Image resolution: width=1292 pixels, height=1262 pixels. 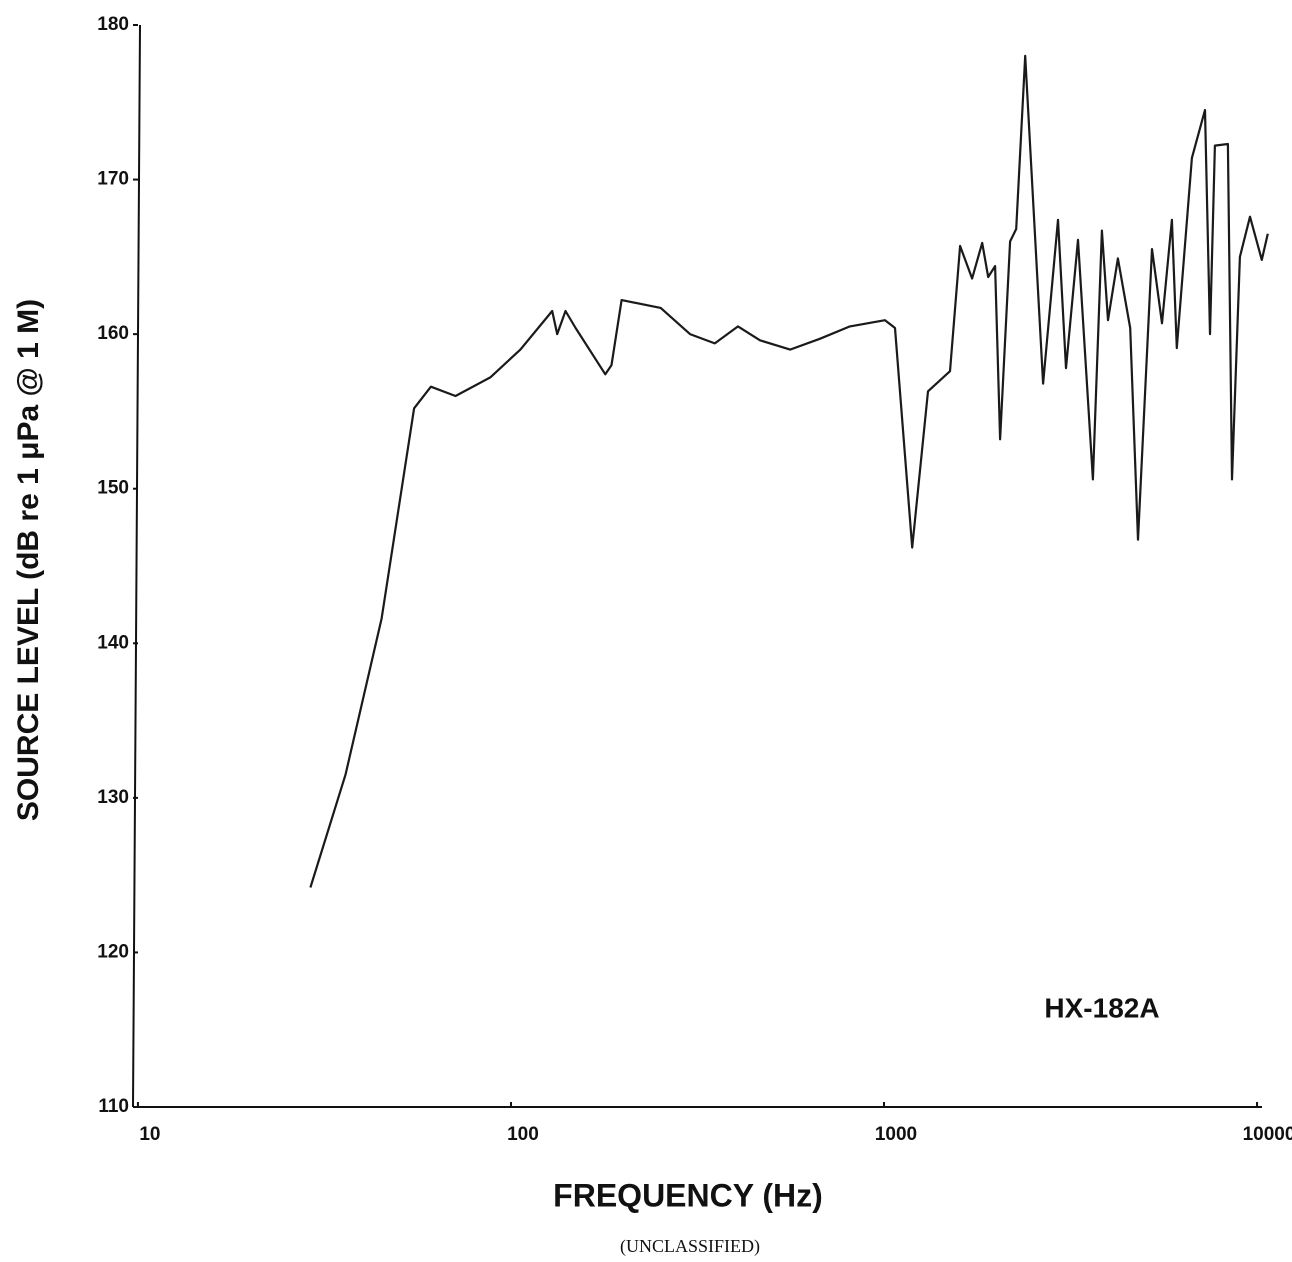 I want to click on x-tick-label: 10000, so click(x=1267, y=1134).